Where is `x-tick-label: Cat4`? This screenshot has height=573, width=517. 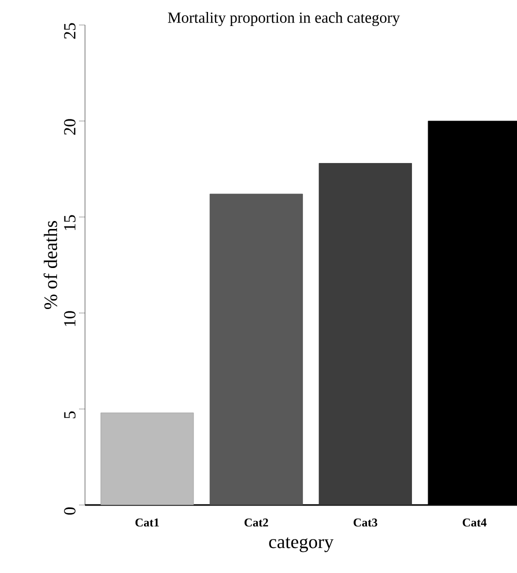
x-tick-label: Cat4 is located at coordinates (474, 522).